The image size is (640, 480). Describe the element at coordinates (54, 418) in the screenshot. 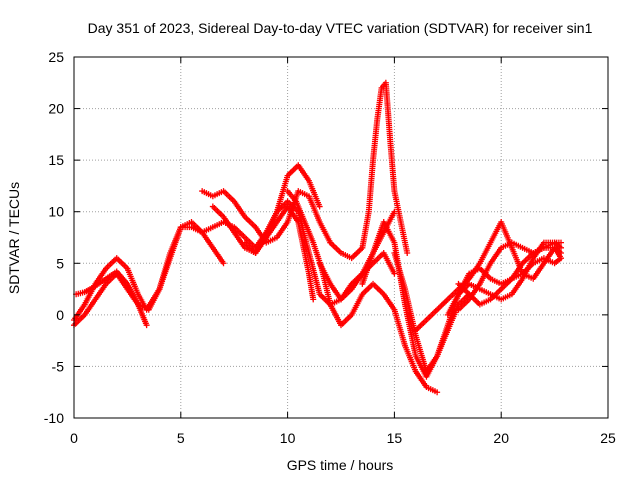

I see `y-tick-label: -10` at that location.